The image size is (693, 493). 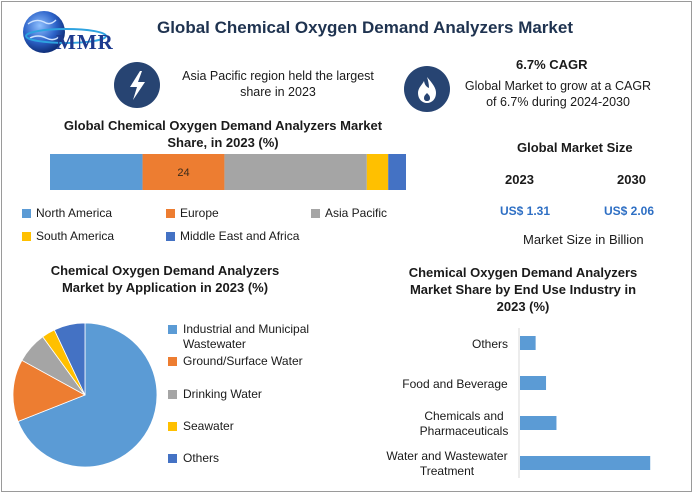 I want to click on share-segment-south-america, so click(x=377, y=172).